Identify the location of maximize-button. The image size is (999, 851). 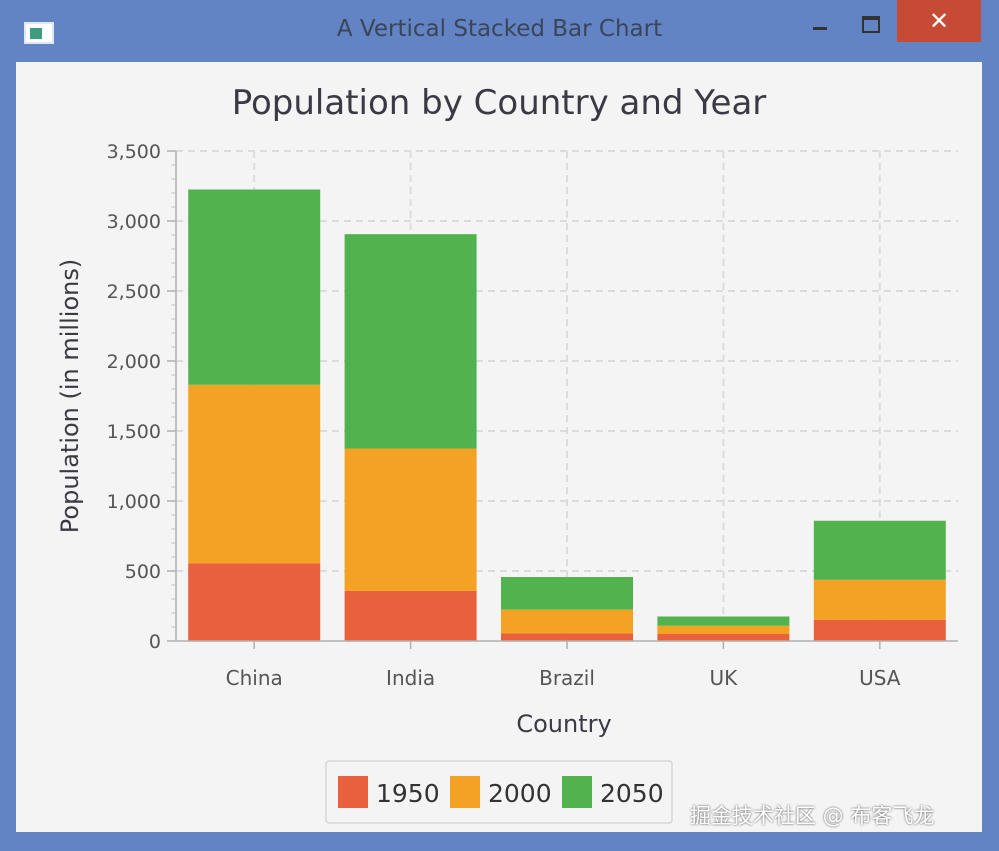
(871, 26).